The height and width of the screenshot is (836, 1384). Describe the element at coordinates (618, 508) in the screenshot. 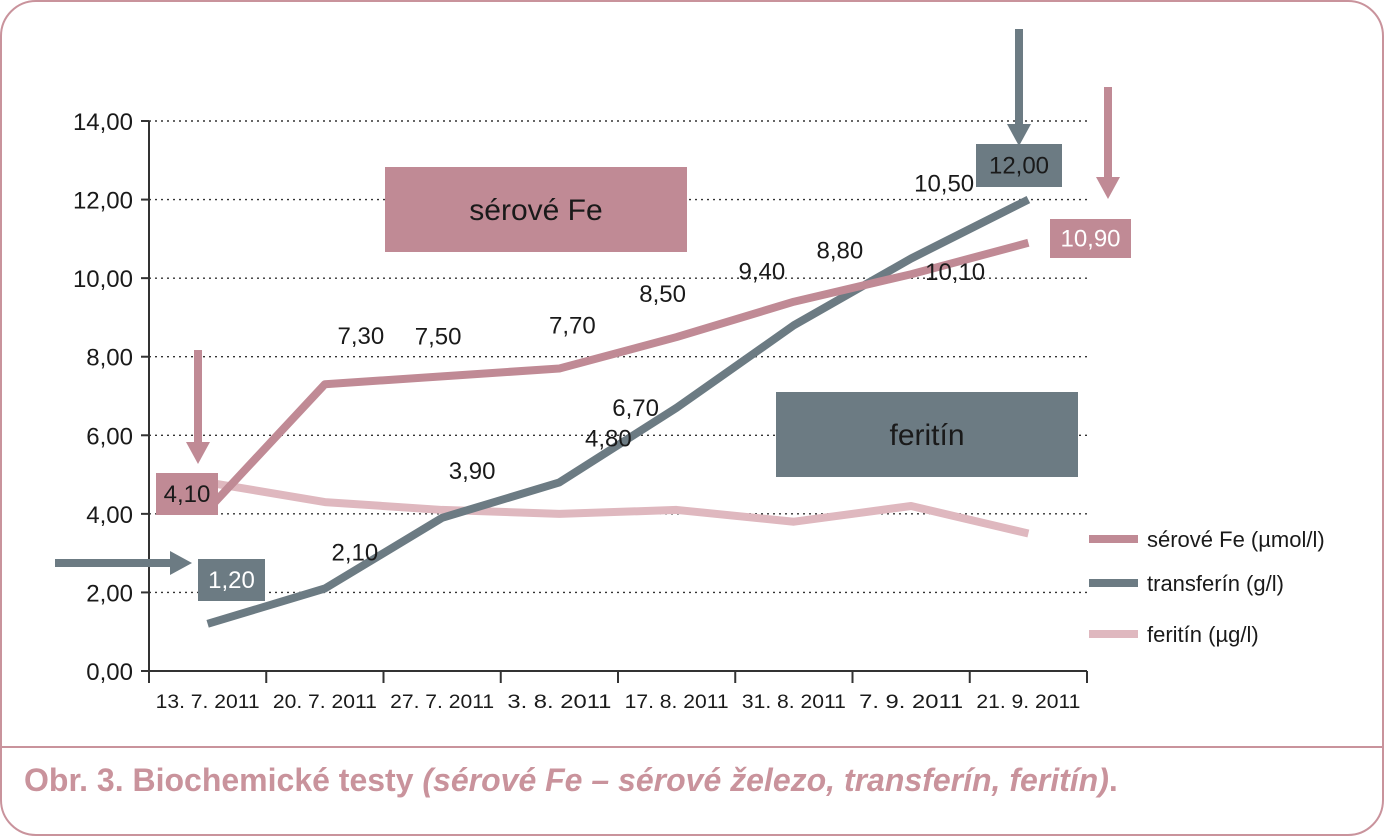

I see `series-line-feritin` at that location.